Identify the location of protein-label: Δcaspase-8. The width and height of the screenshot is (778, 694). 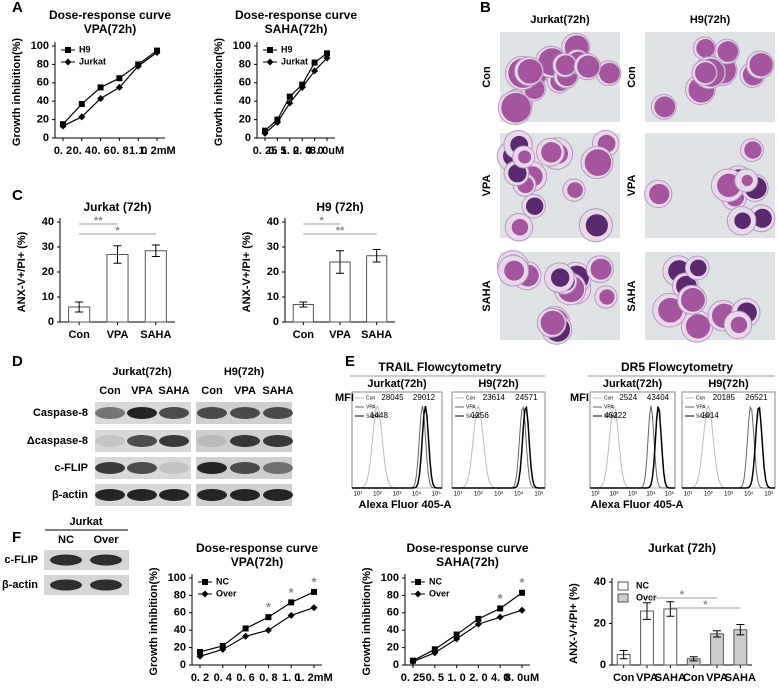
(57, 441).